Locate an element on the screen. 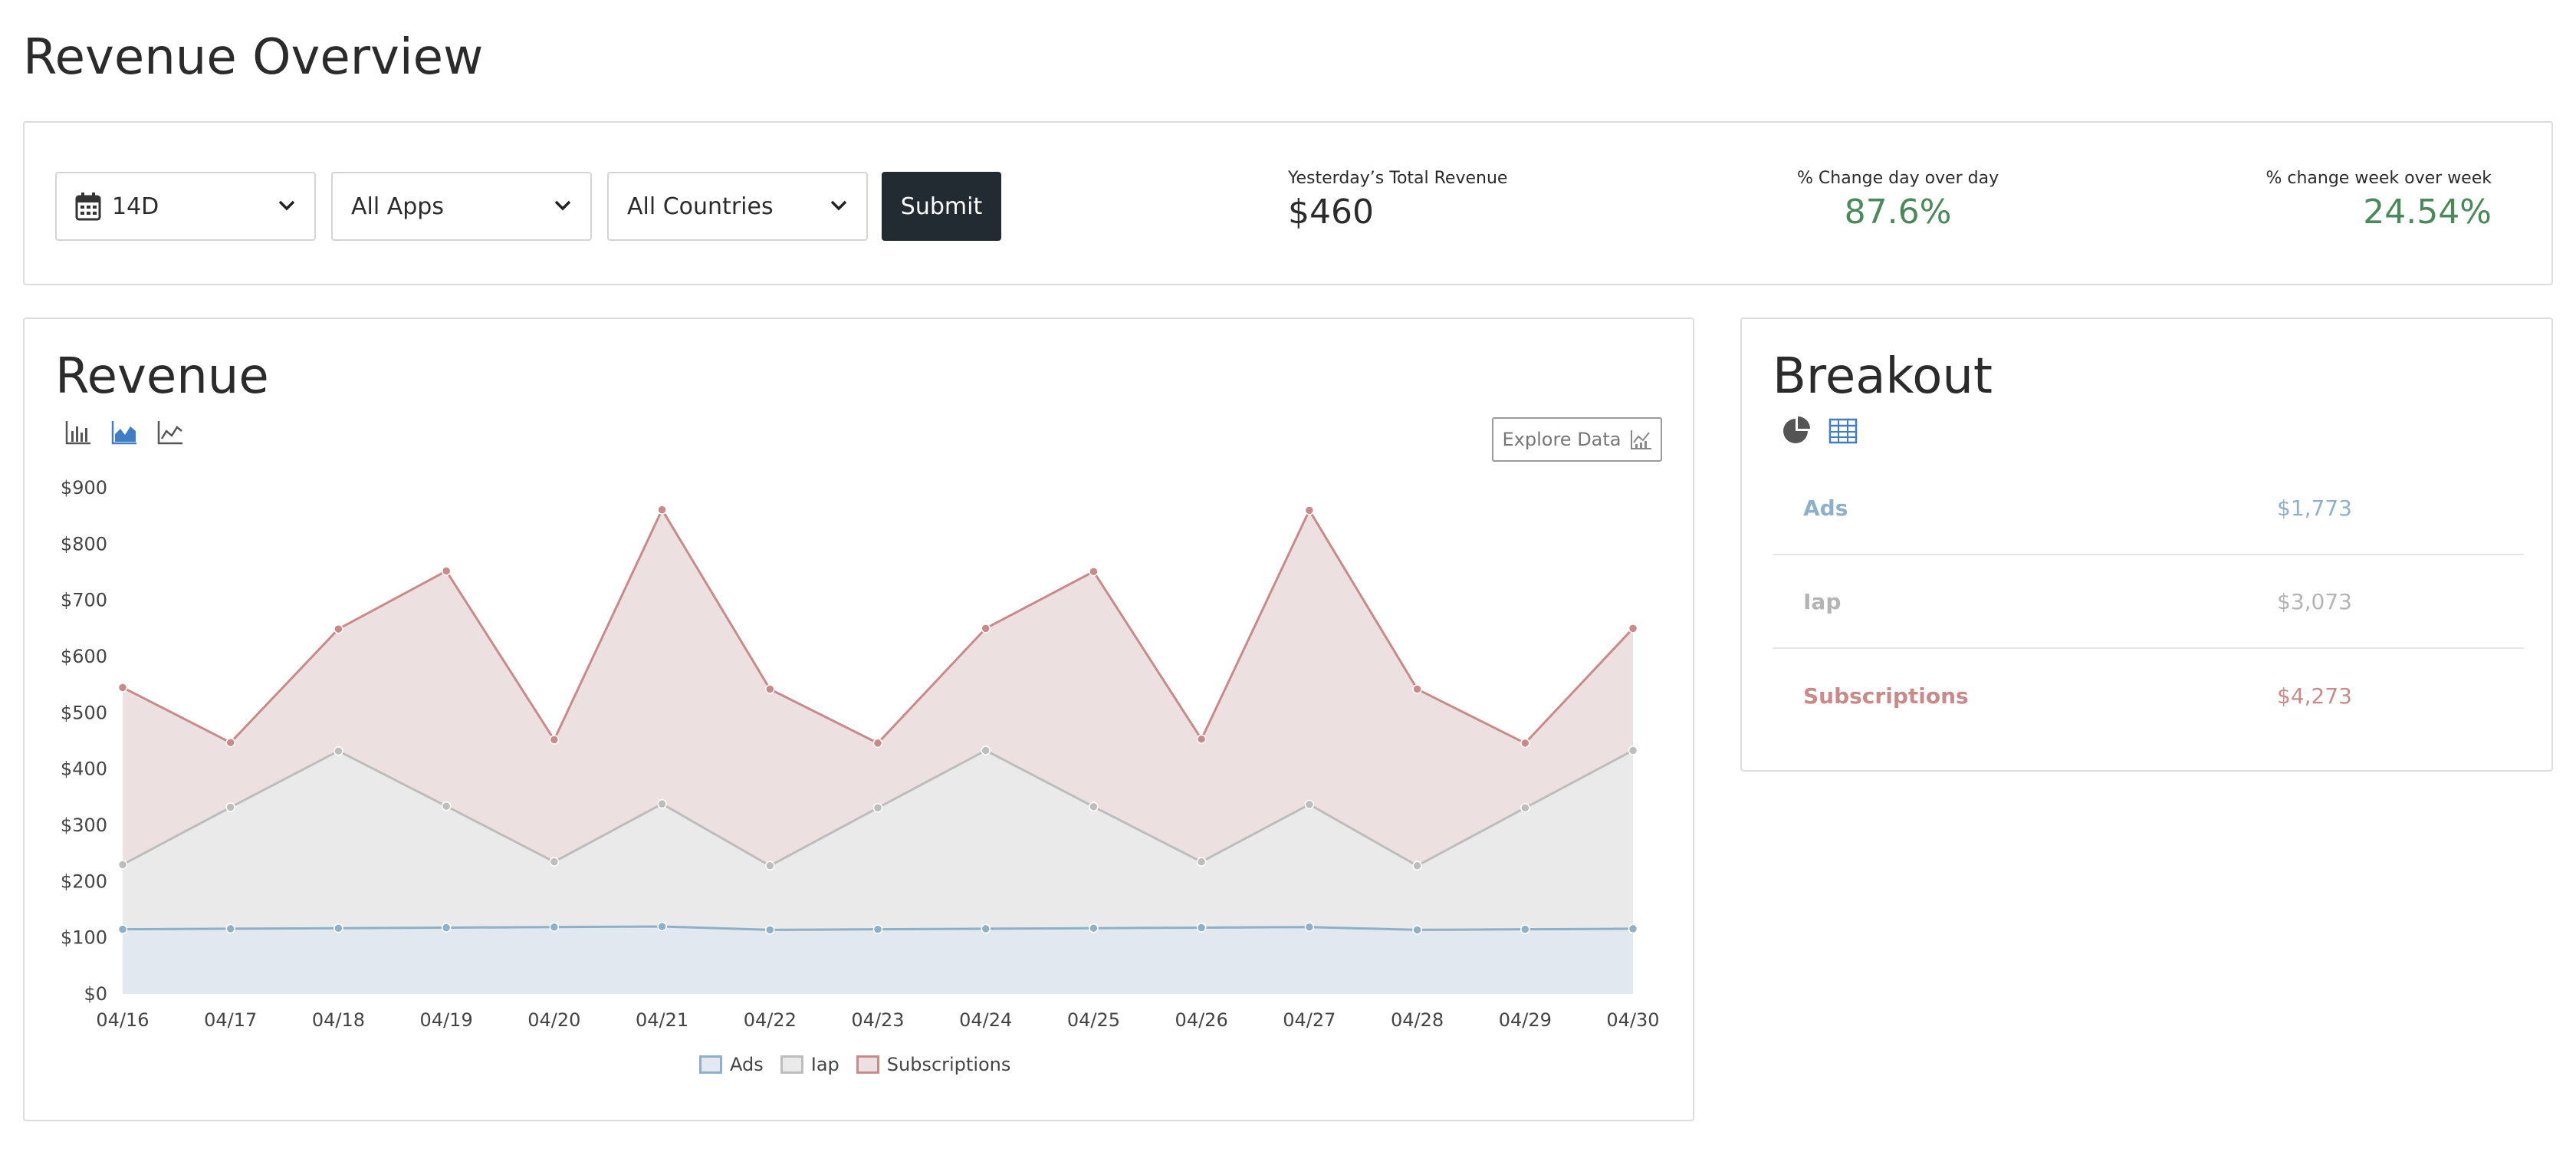 The image size is (2576, 1175). x-tick-label: 04/23 is located at coordinates (877, 1020).